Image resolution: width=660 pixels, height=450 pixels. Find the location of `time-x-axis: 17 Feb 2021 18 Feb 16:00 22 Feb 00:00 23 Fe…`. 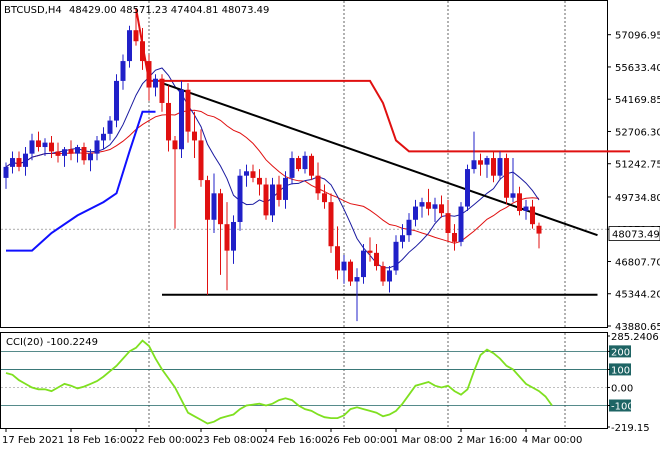

time-x-axis: 17 Feb 2021 18 Feb 16:00 22 Feb 00:00 23 Fe… is located at coordinates (292, 437).